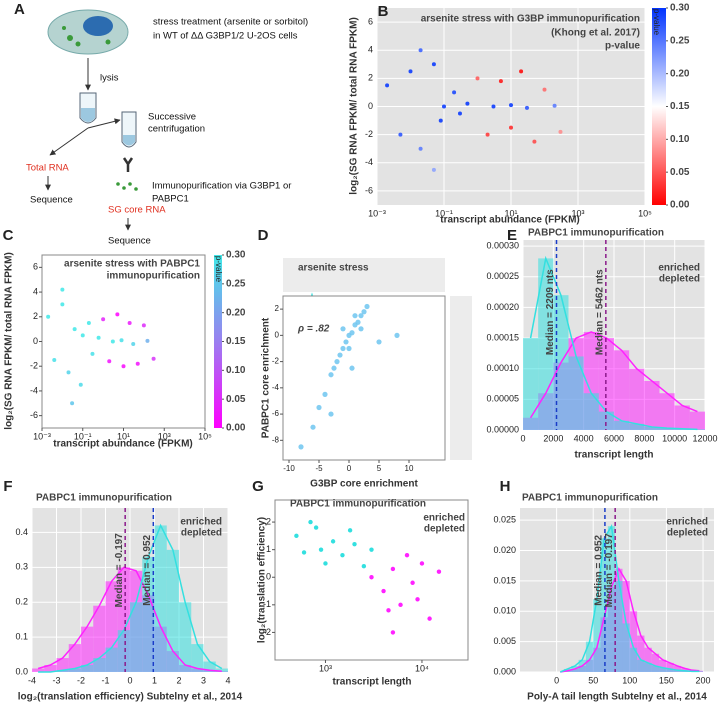 This screenshot has width=720, height=706. What do you see at coordinates (379, 468) in the screenshot?
I see `x-tick-label: 5` at bounding box center [379, 468].